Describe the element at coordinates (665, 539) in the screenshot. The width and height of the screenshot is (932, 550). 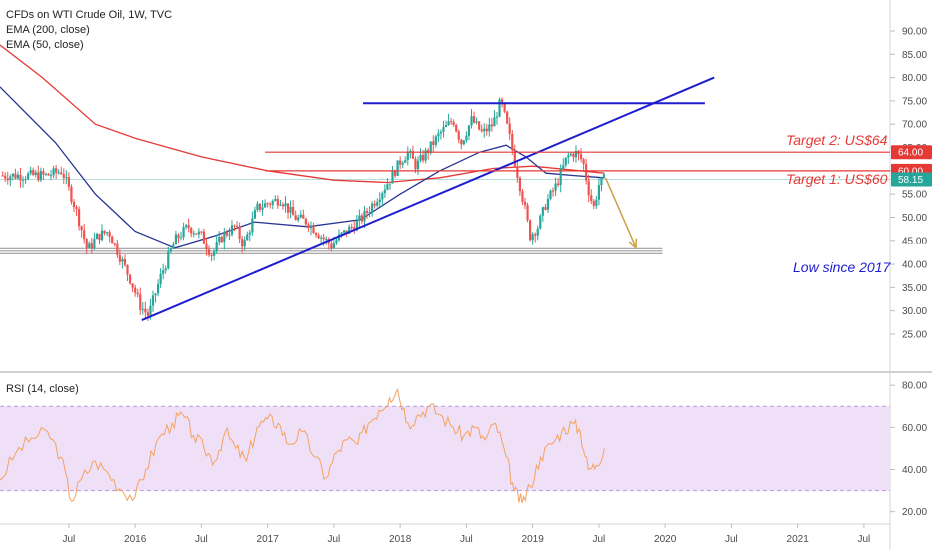
I see `time-tick-label: 2020` at that location.